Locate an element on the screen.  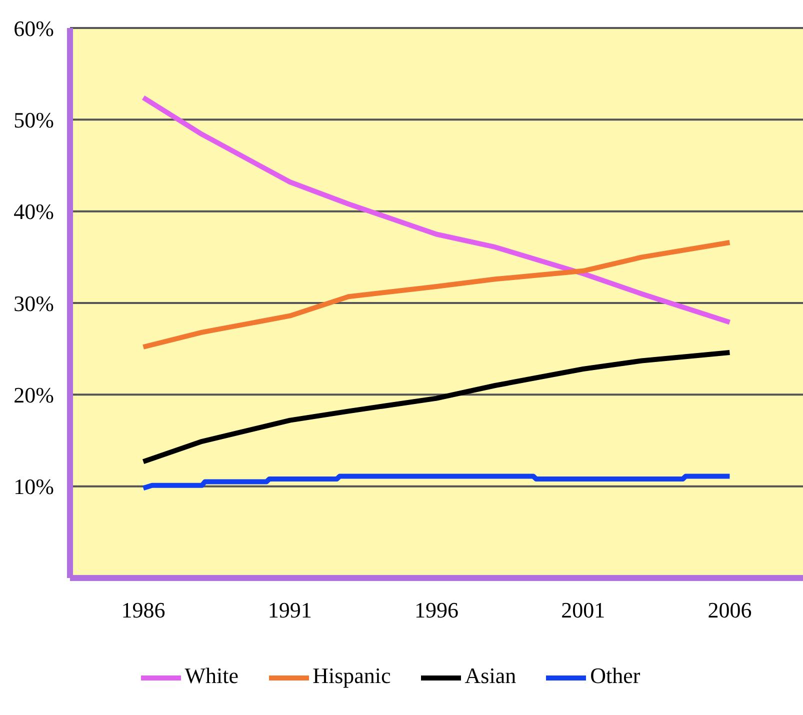
y-tick-label: 60% is located at coordinates (34, 28).